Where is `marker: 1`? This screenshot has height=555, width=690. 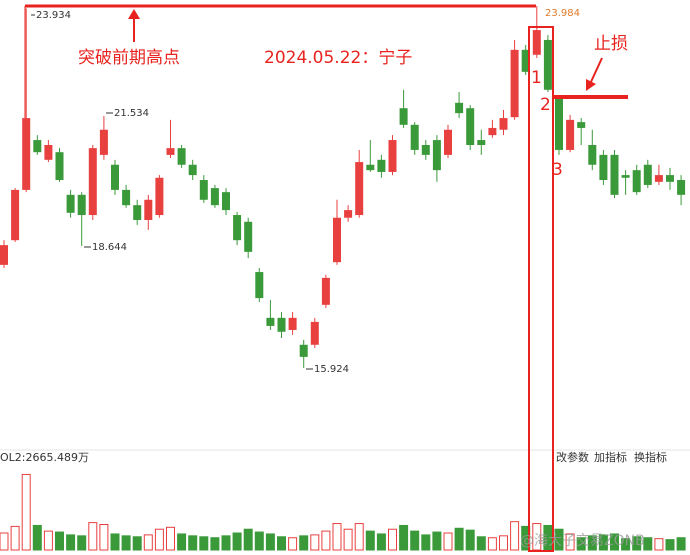
marker: 1 is located at coordinates (536, 78).